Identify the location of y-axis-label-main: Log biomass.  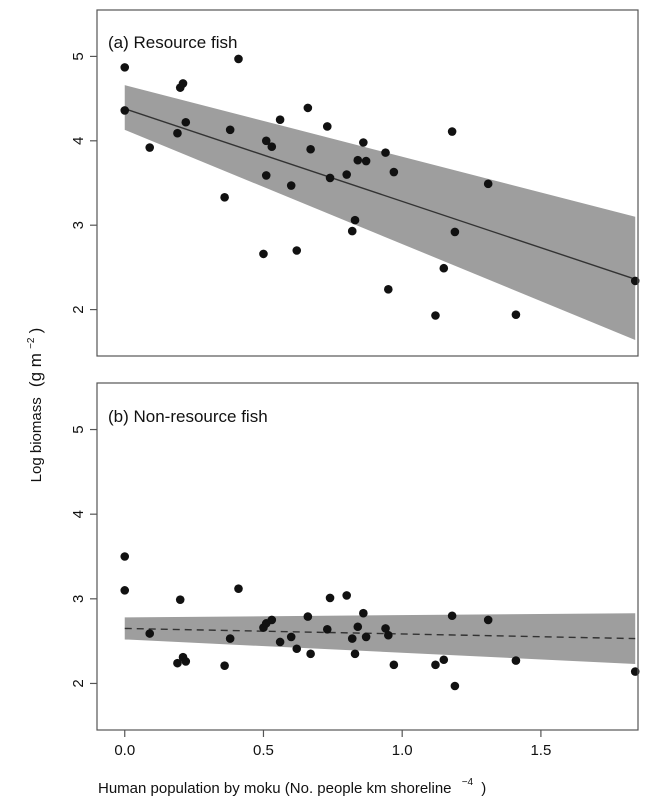
(36, 439).